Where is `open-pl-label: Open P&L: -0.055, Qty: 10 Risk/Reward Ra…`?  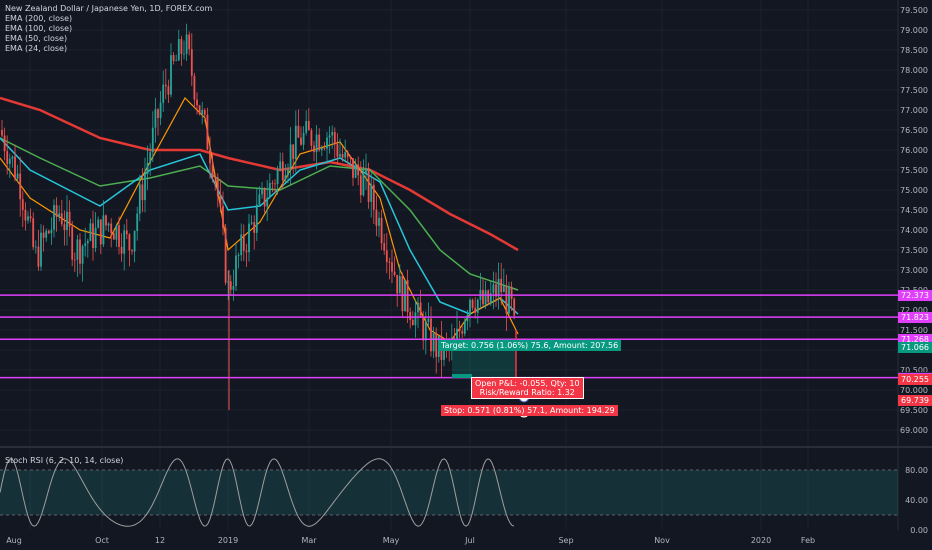
open-pl-label: Open P&L: -0.055, Qty: 10 Risk/Reward Ra… is located at coordinates (527, 388).